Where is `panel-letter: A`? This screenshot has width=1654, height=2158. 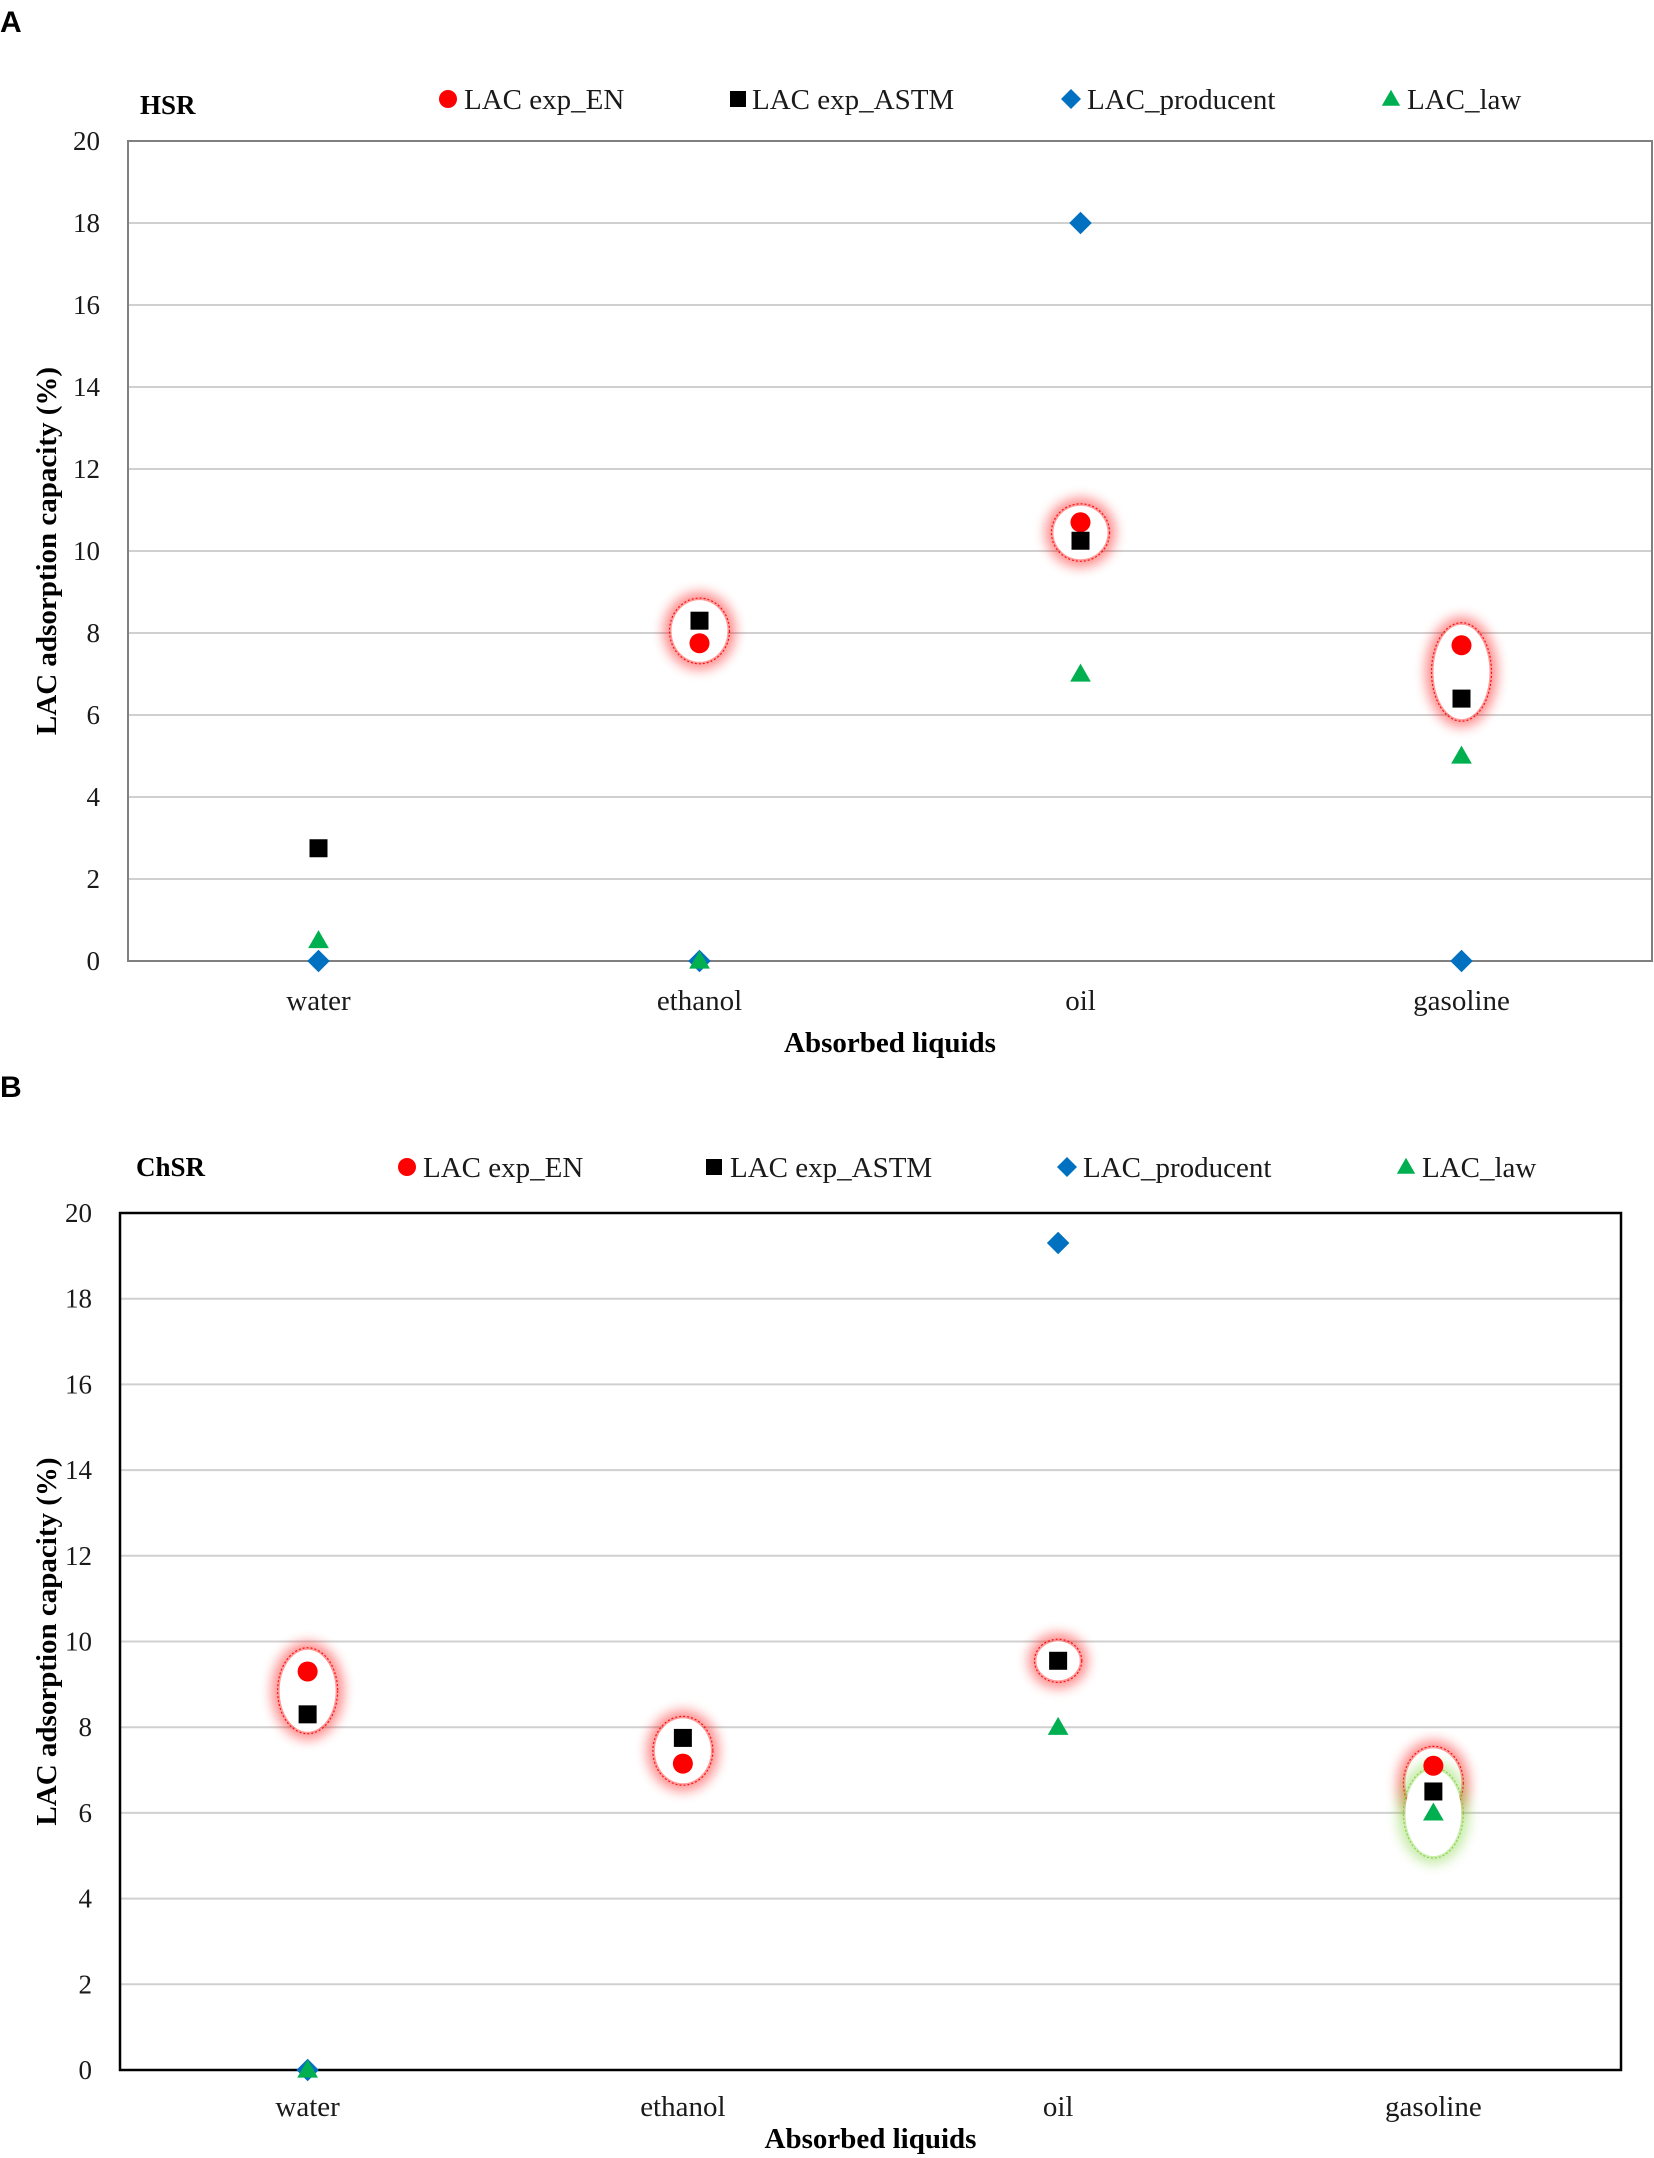
panel-letter: A is located at coordinates (11, 22).